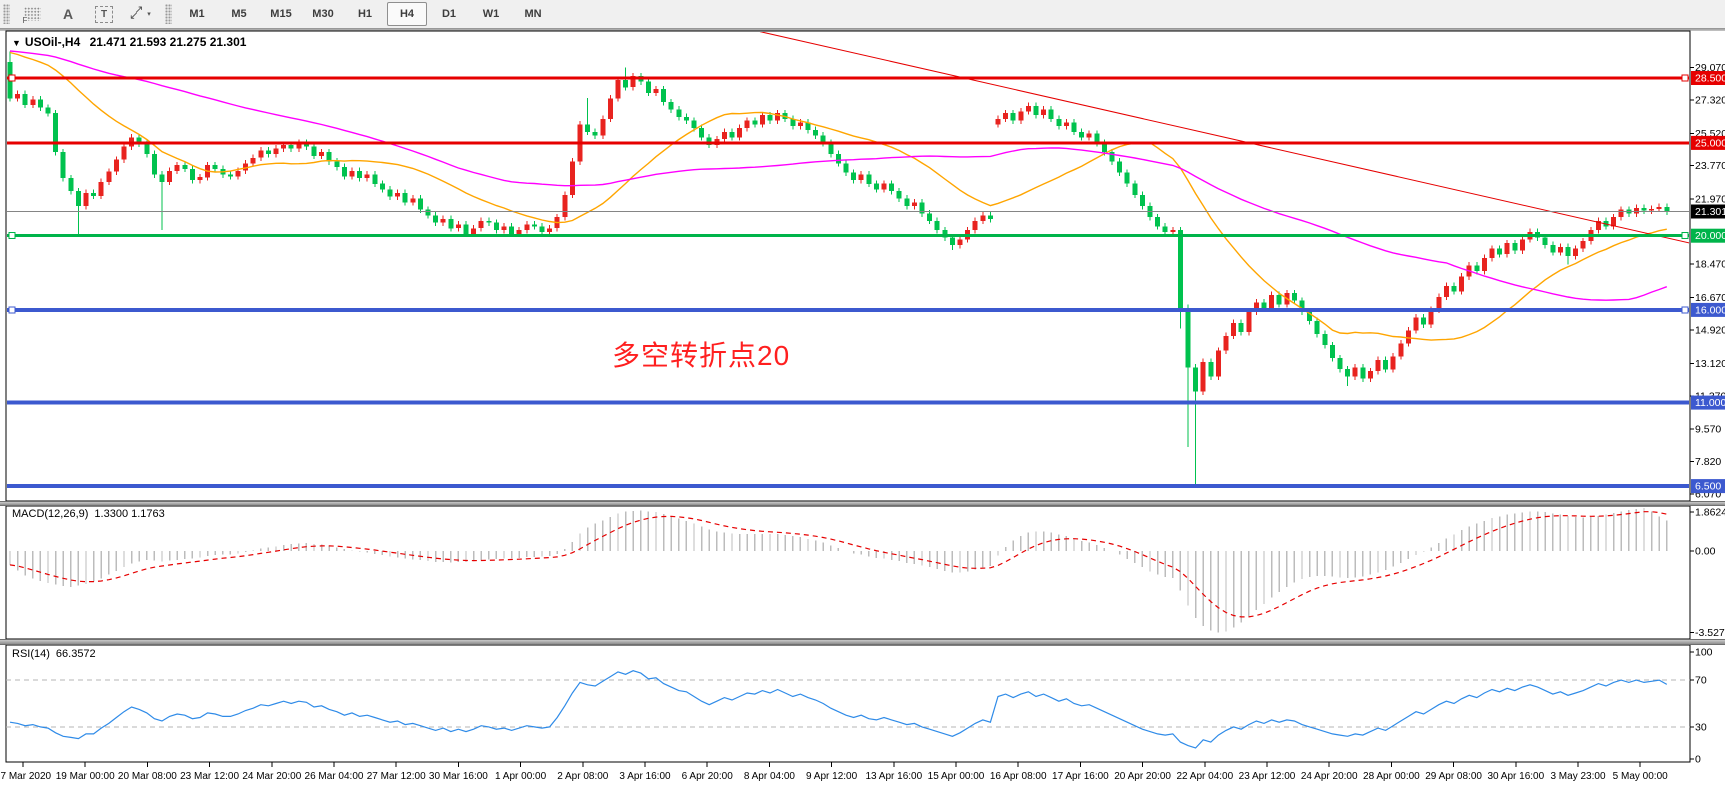 The width and height of the screenshot is (1725, 790). What do you see at coordinates (1453, 776) in the screenshot?
I see `svg-text: 29 Apr 08:00` at bounding box center [1453, 776].